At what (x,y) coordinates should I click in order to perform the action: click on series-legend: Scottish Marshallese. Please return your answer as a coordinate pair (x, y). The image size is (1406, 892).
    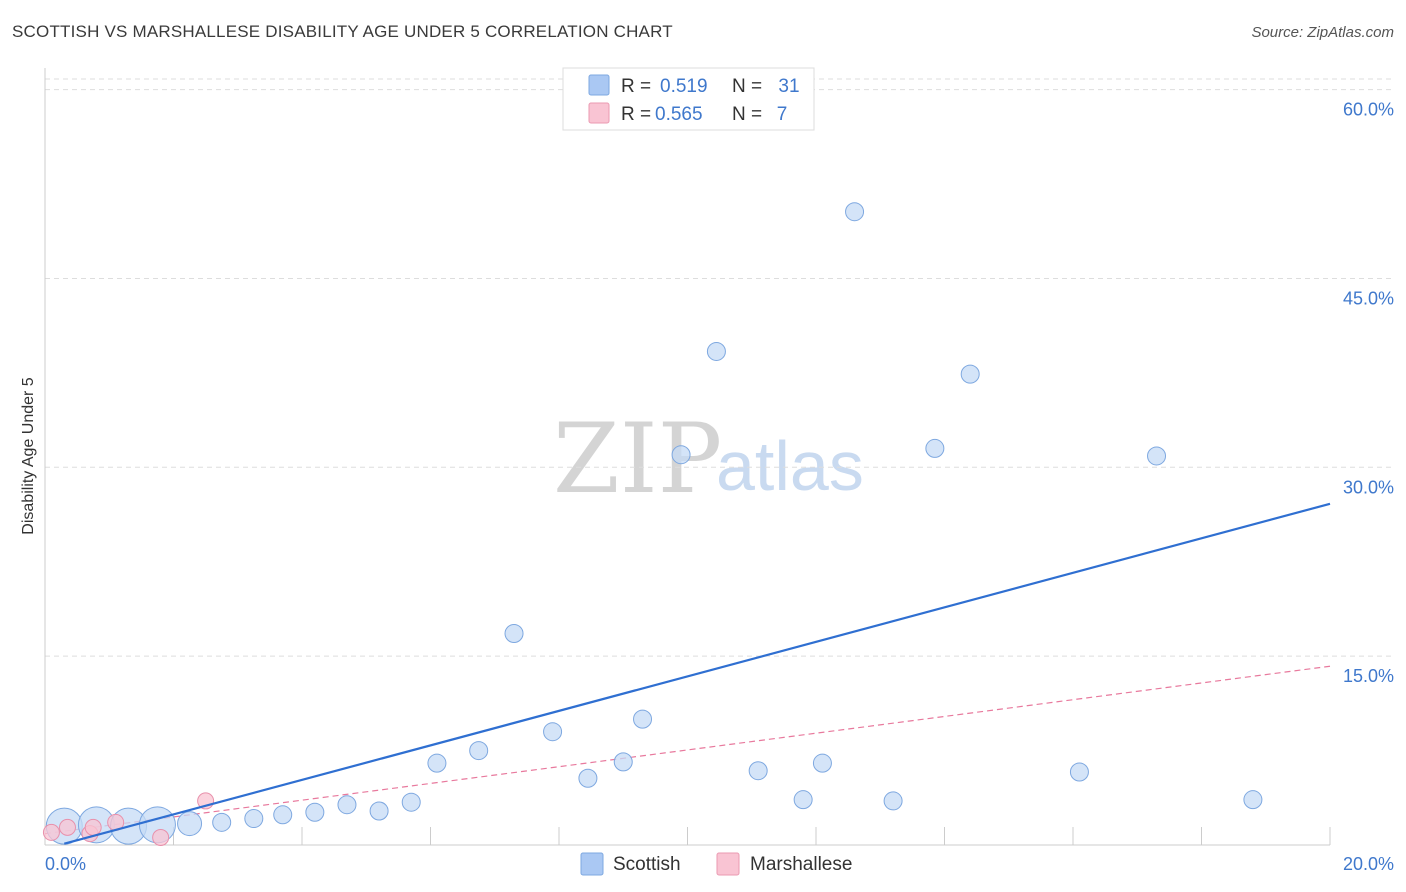
    Looking at the image, I should click on (716, 864).